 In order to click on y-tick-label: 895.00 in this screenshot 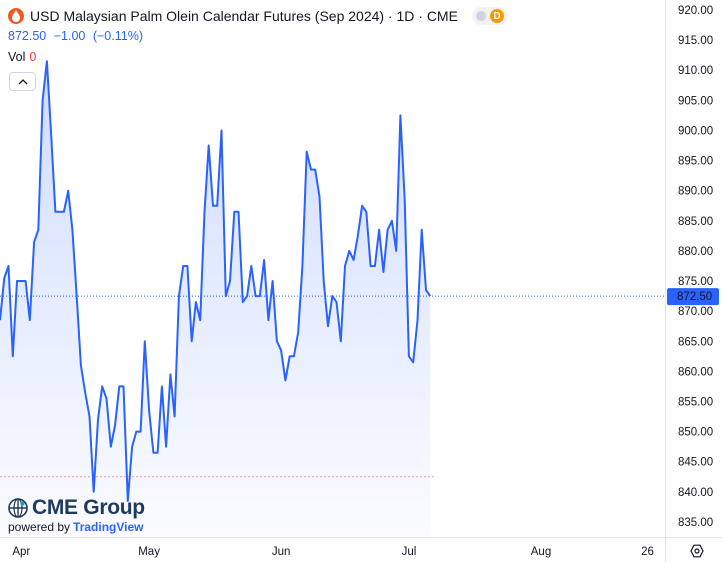, I will do `click(695, 162)`.